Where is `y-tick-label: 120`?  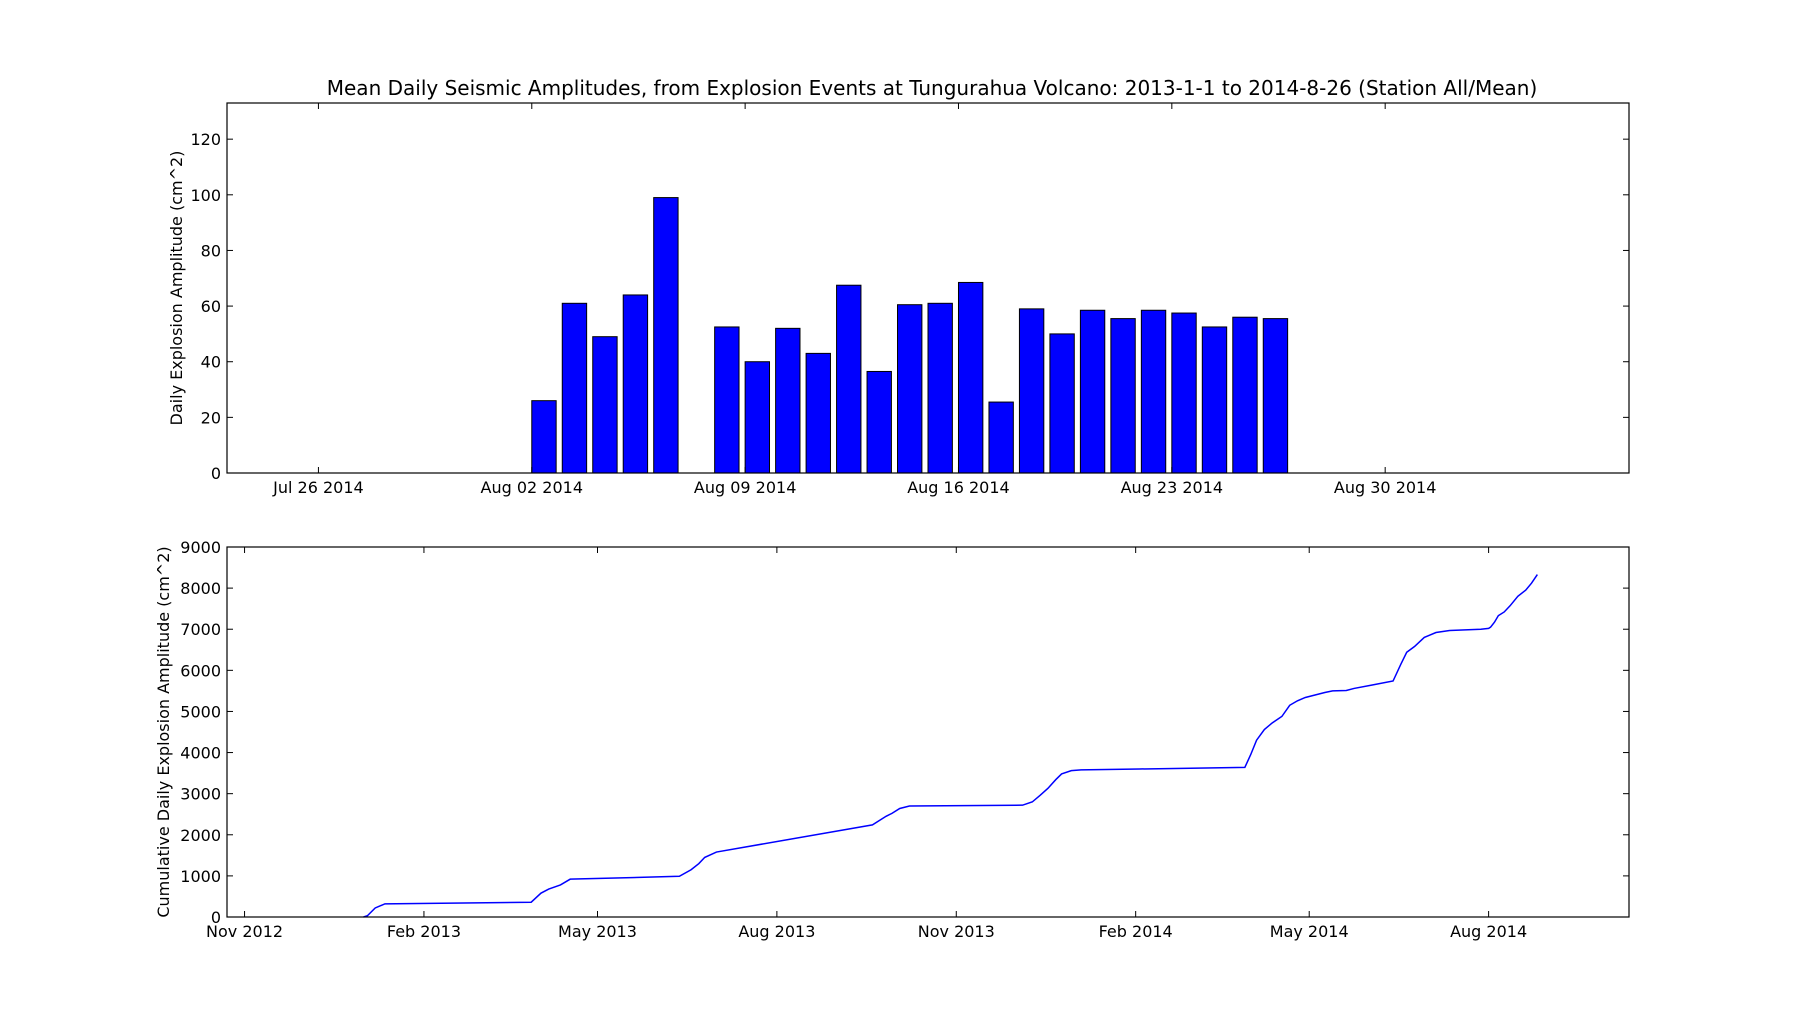 y-tick-label: 120 is located at coordinates (205, 139).